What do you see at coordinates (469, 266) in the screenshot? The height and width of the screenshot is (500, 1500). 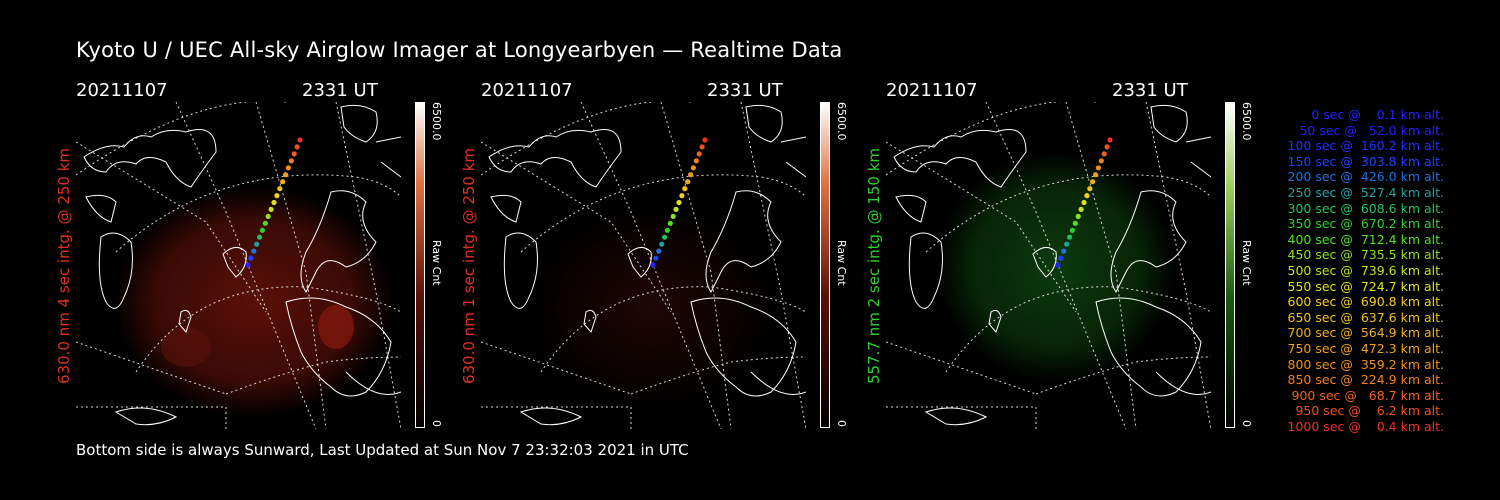 I see `panel-wavelength-label: 630.0 nm 1 sec intg. @ 250 km` at bounding box center [469, 266].